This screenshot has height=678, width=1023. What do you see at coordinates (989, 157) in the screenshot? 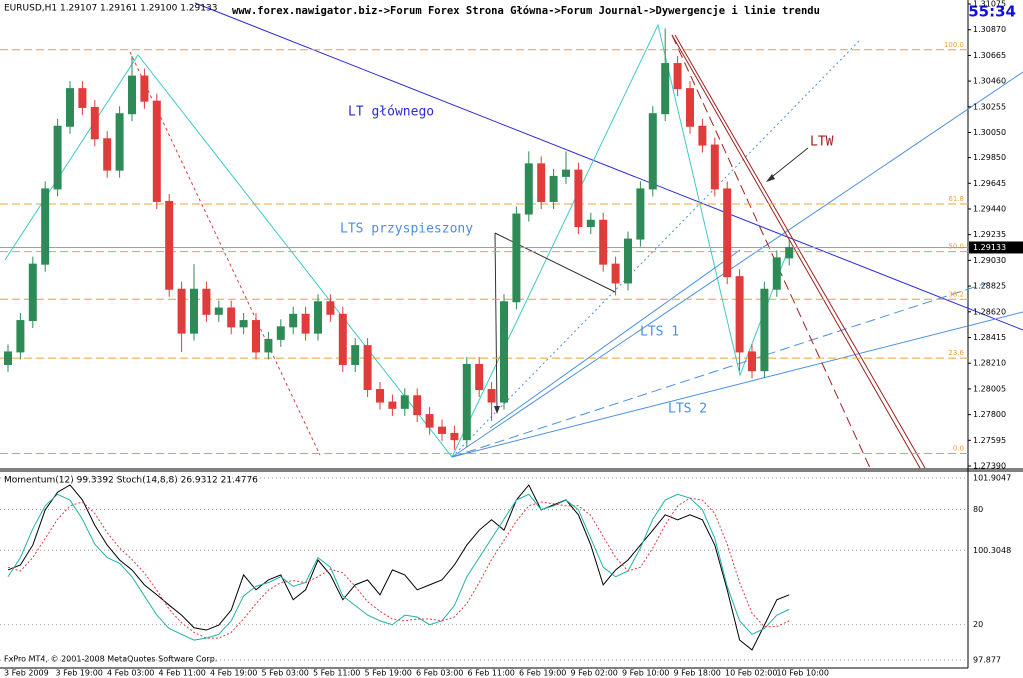
I see `y-tick-label: 1.29850` at bounding box center [989, 157].